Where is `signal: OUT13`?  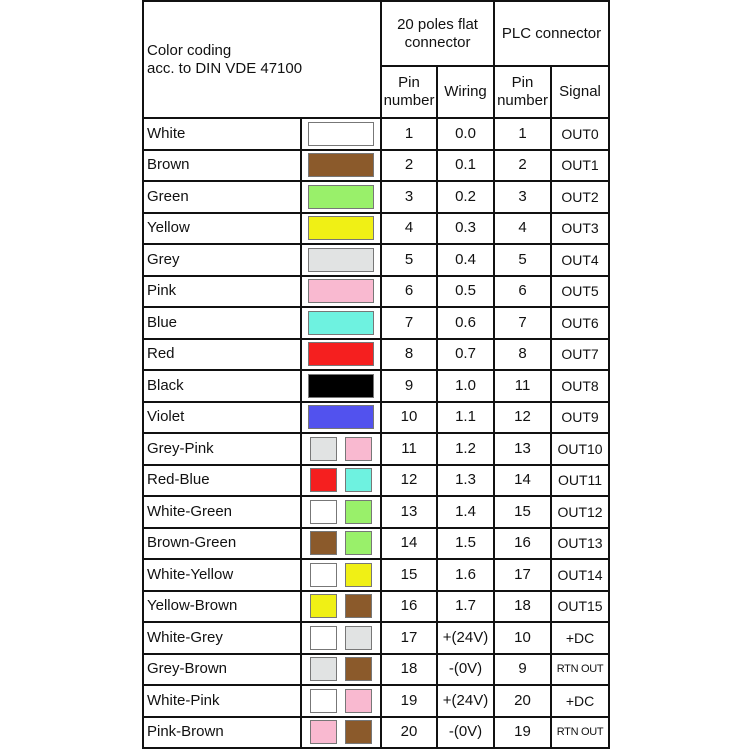
signal: OUT13 is located at coordinates (580, 543).